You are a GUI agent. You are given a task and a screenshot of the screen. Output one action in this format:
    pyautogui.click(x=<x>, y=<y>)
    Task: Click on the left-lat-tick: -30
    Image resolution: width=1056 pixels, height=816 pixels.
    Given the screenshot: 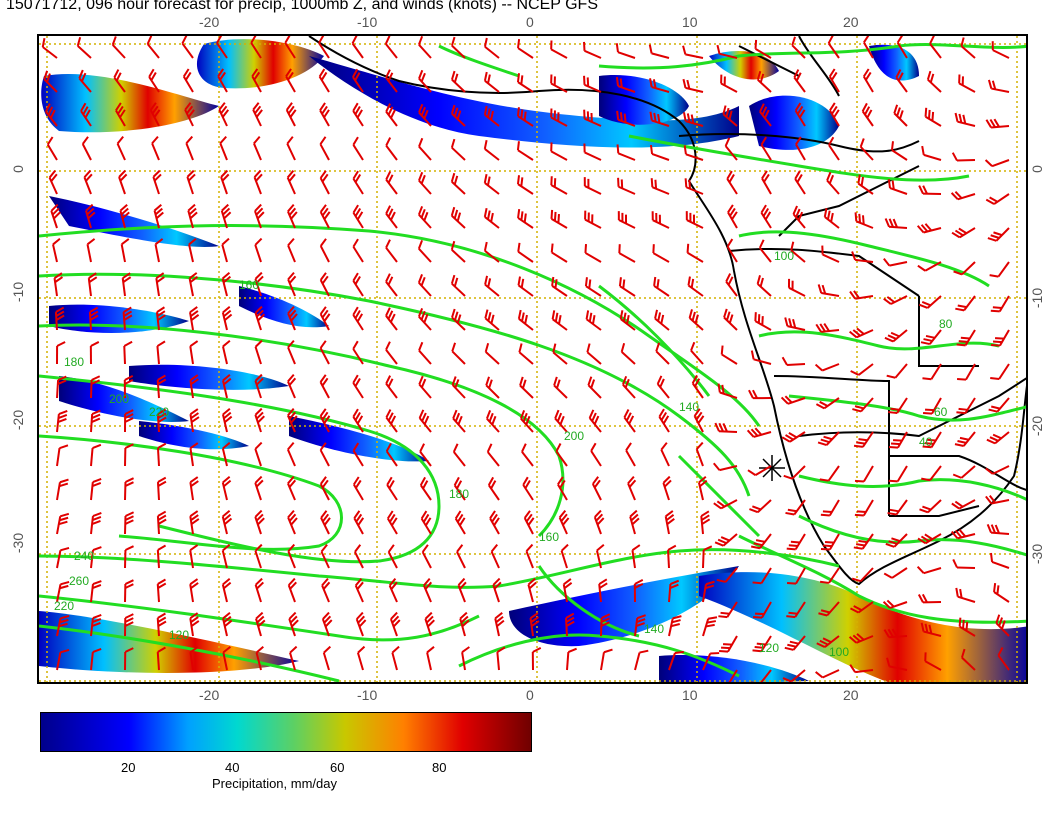 What is the action you would take?
    pyautogui.click(x=18, y=543)
    